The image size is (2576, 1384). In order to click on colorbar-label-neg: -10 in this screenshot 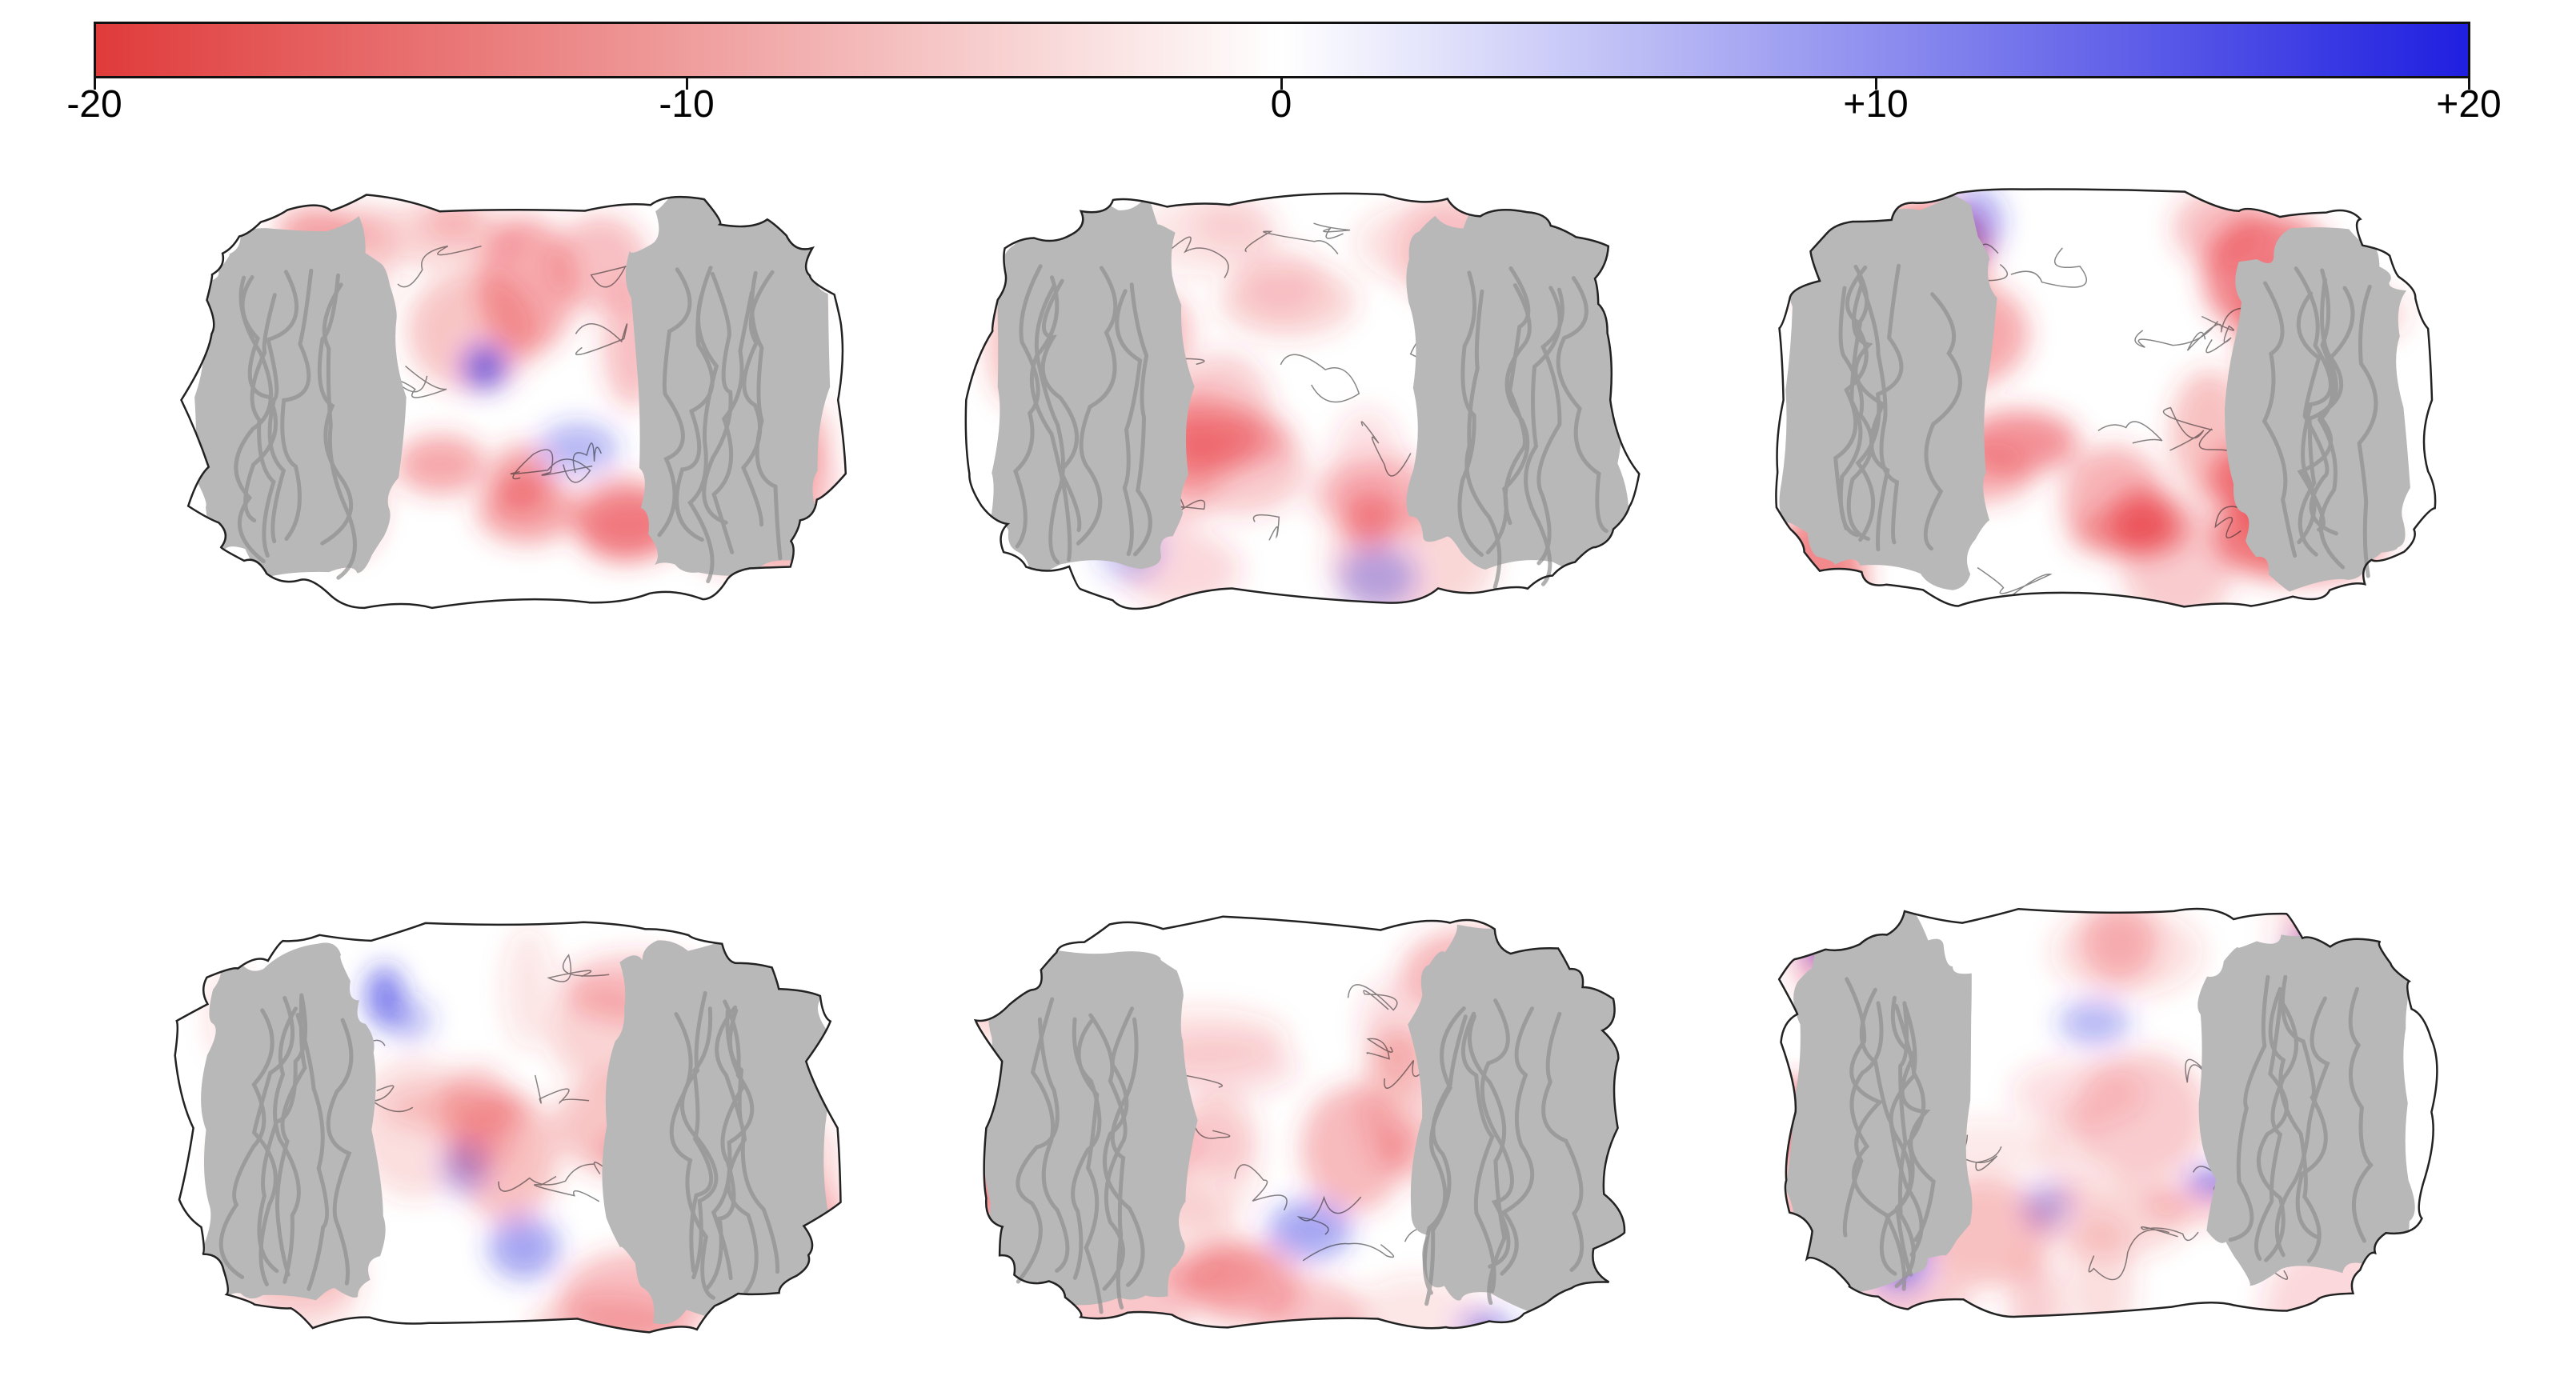, I will do `click(687, 104)`.